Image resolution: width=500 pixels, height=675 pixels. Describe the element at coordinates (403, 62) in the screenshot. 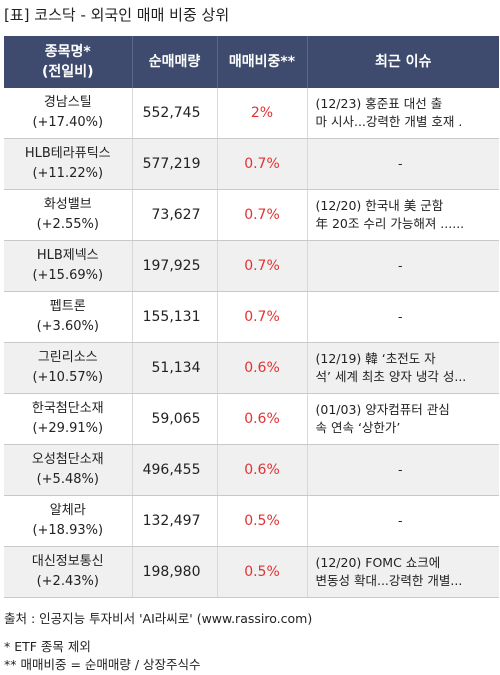

I see `header-recent-issue: 최근 이슈` at that location.